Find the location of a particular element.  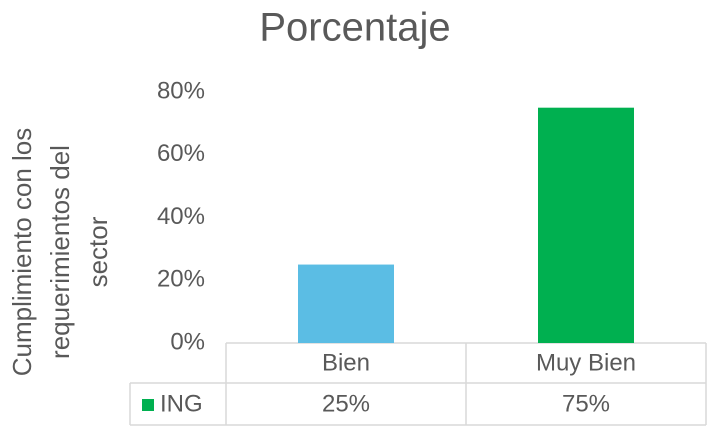

table-value: 25% is located at coordinates (346, 403).